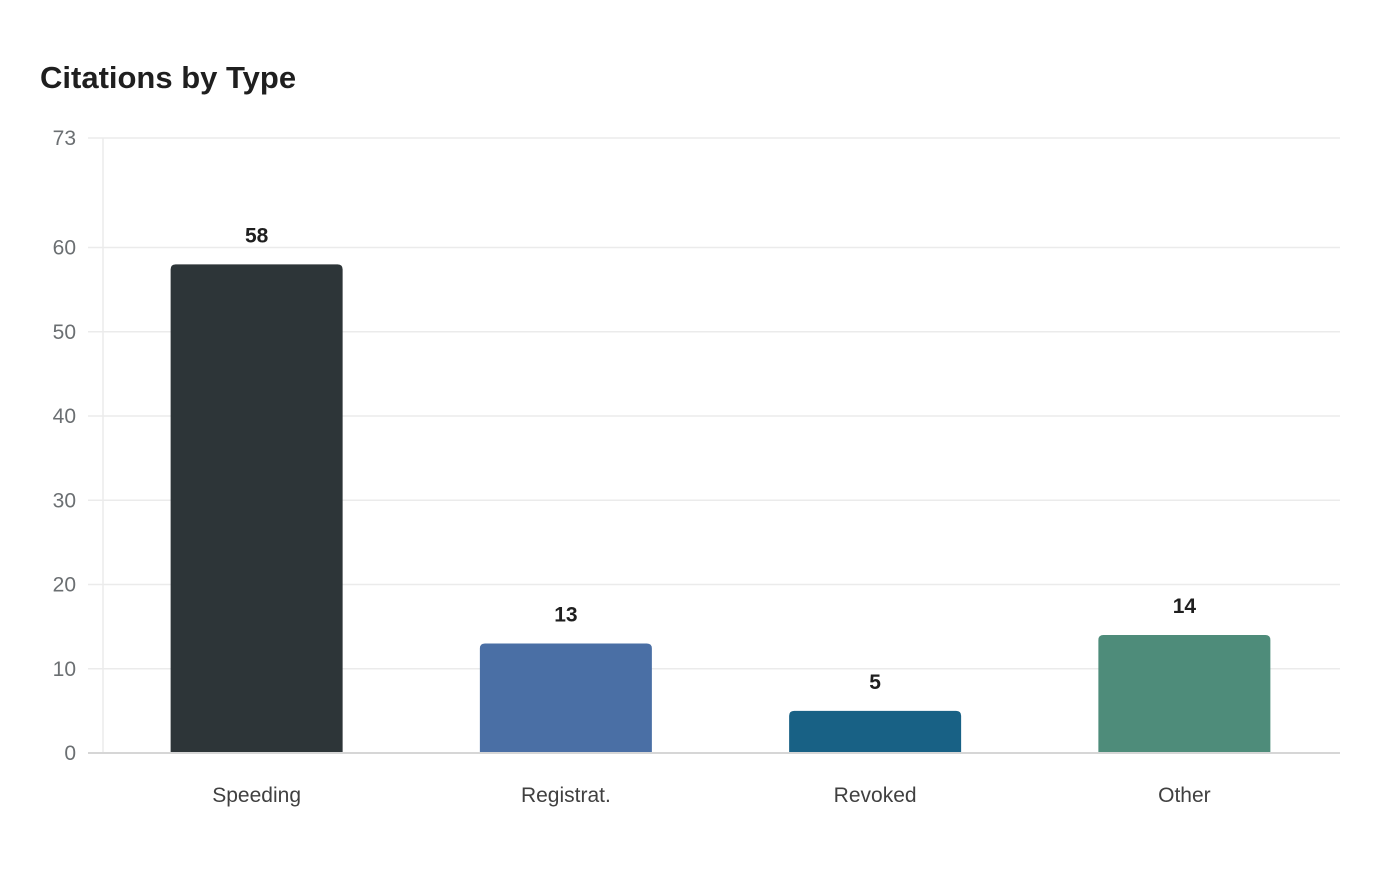 The width and height of the screenshot is (1400, 880). What do you see at coordinates (64, 332) in the screenshot?
I see `y-tick-label: 50` at bounding box center [64, 332].